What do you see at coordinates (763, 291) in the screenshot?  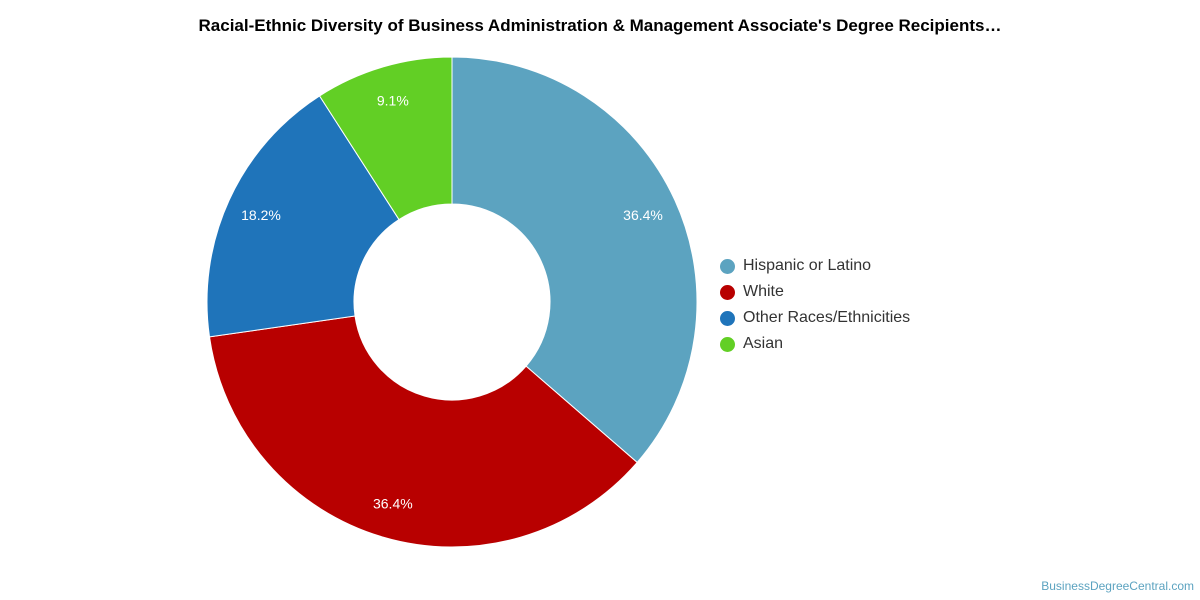 I see `legend-label: White` at bounding box center [763, 291].